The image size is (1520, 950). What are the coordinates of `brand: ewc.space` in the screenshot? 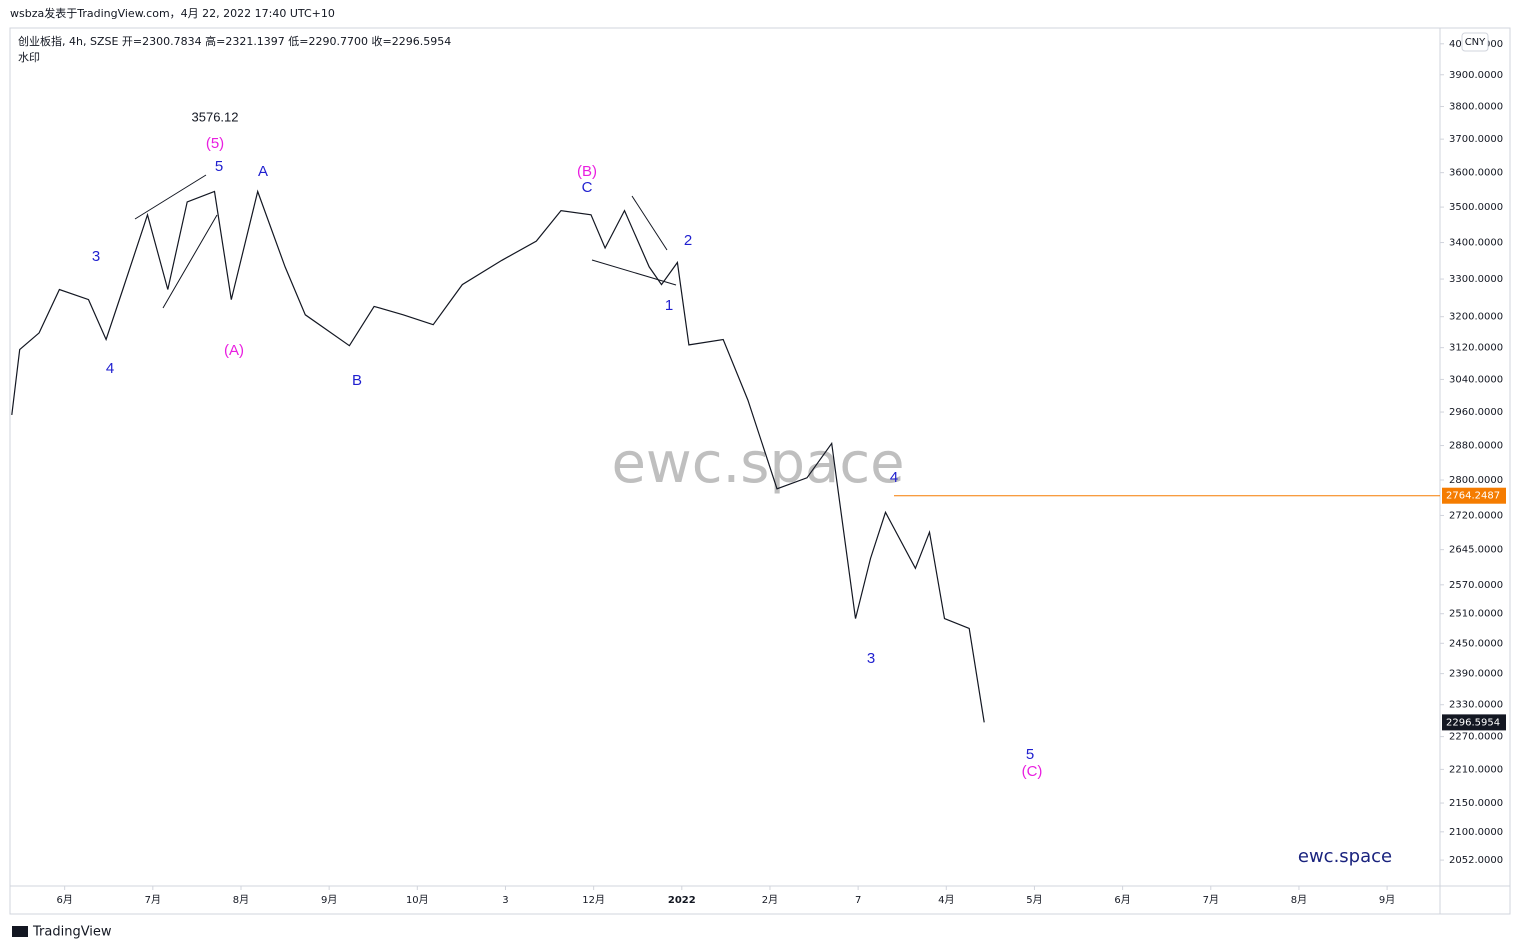 It's located at (1345, 856).